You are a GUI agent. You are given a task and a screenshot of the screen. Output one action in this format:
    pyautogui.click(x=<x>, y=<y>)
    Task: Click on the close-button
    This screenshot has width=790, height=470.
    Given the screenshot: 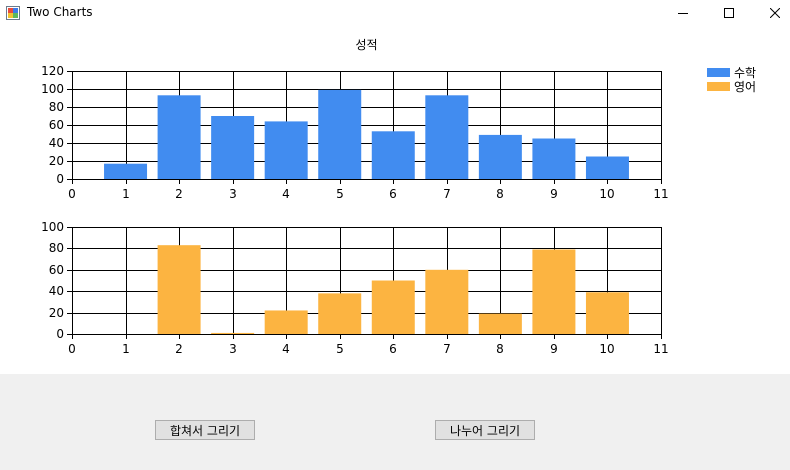 What is the action you would take?
    pyautogui.click(x=771, y=13)
    